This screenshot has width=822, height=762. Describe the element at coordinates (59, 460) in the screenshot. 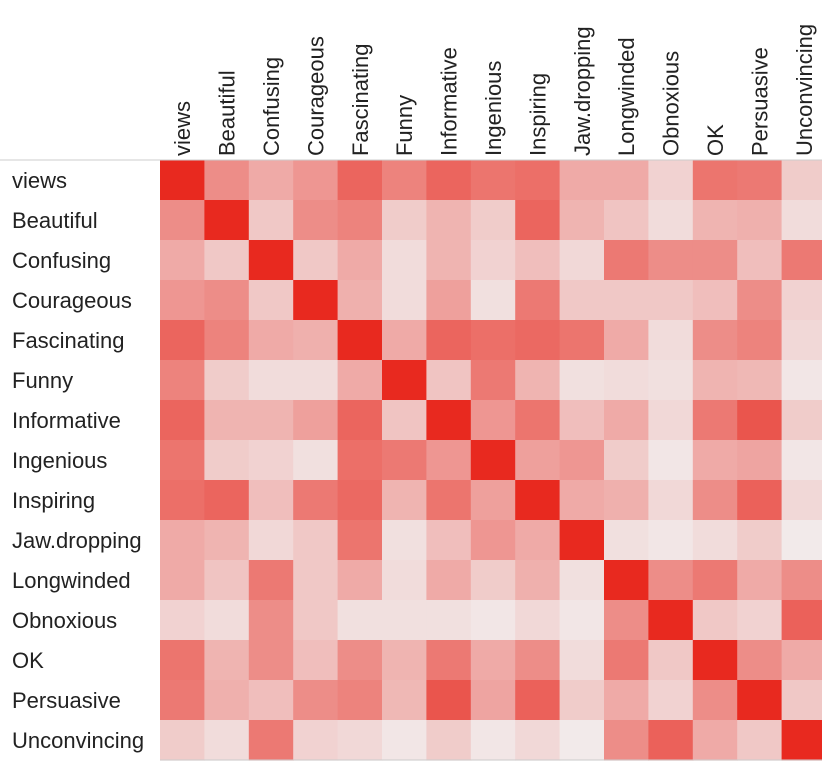

I see `row-label: Ingenious` at that location.